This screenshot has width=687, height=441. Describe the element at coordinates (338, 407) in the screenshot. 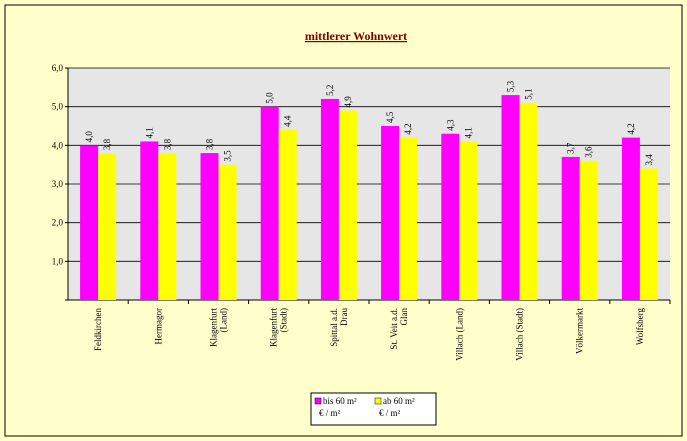

I see `legend-label: bis 60 m² € / m²` at that location.